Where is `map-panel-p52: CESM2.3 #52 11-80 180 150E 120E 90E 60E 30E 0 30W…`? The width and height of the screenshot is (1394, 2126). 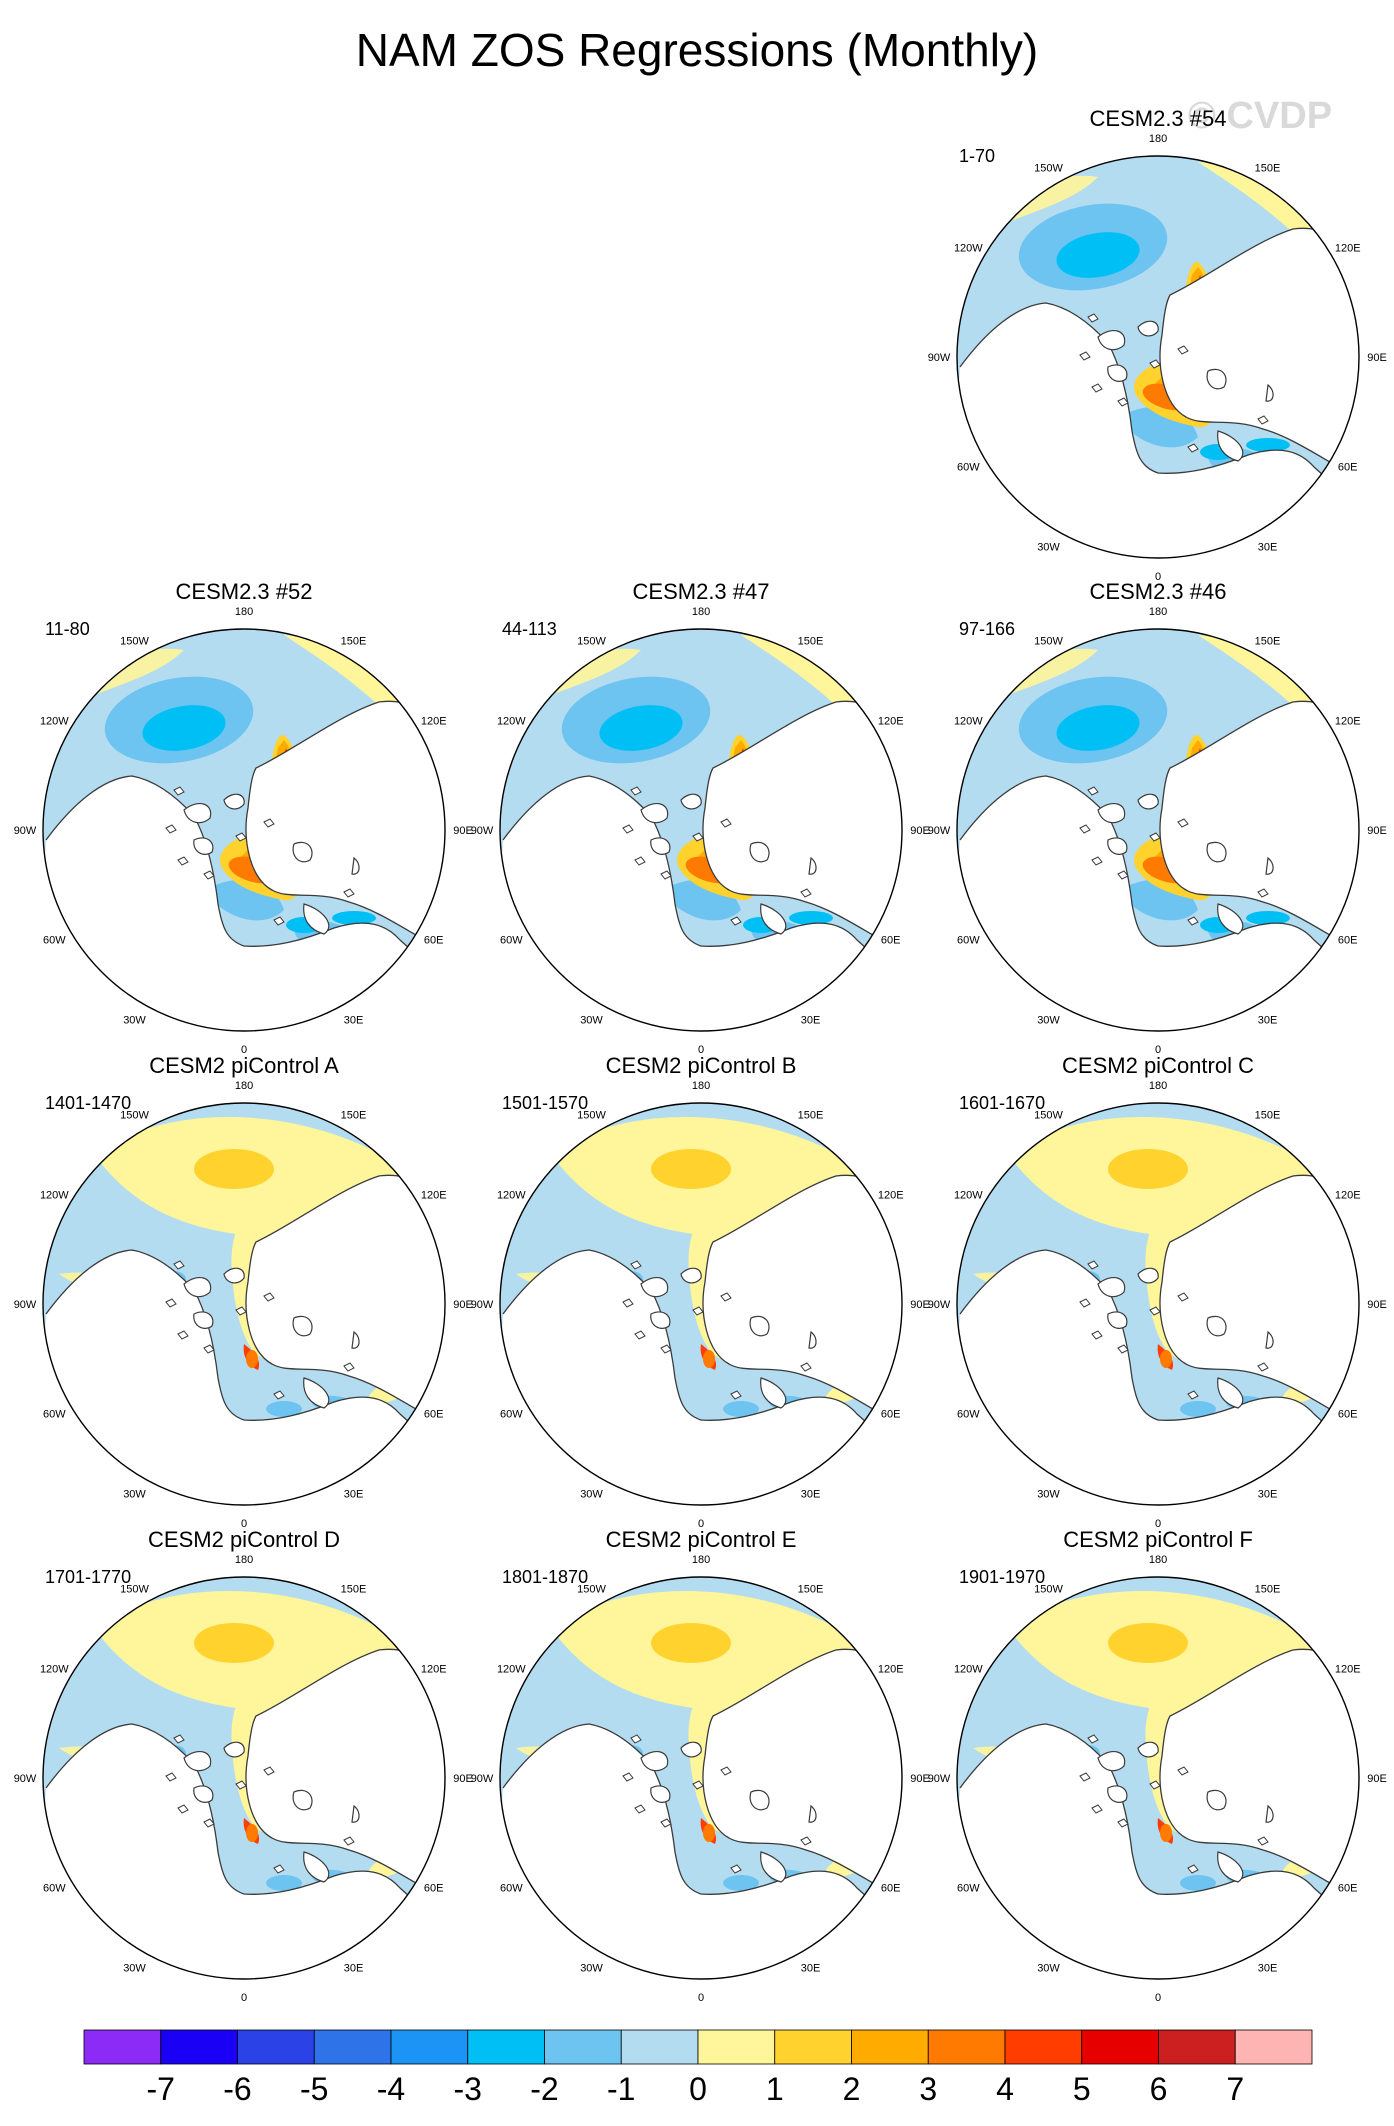 map-panel-p52: CESM2.3 #52 11-80 180 150E 120E 90E 60E 30E 0 30W… is located at coordinates (243, 817).